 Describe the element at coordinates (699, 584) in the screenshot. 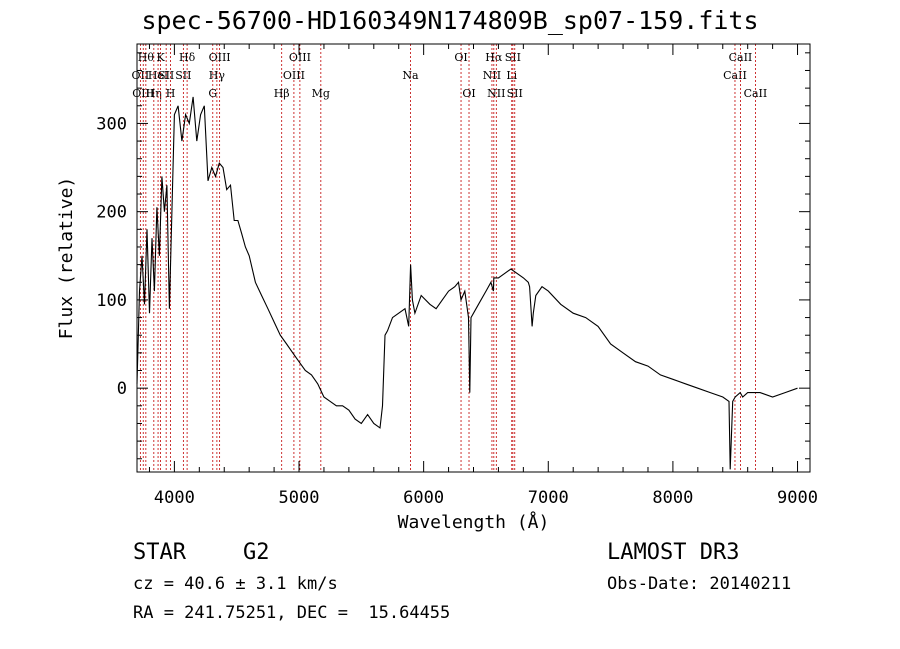

I see `obs-date: Obs-Date: 20140211` at that location.